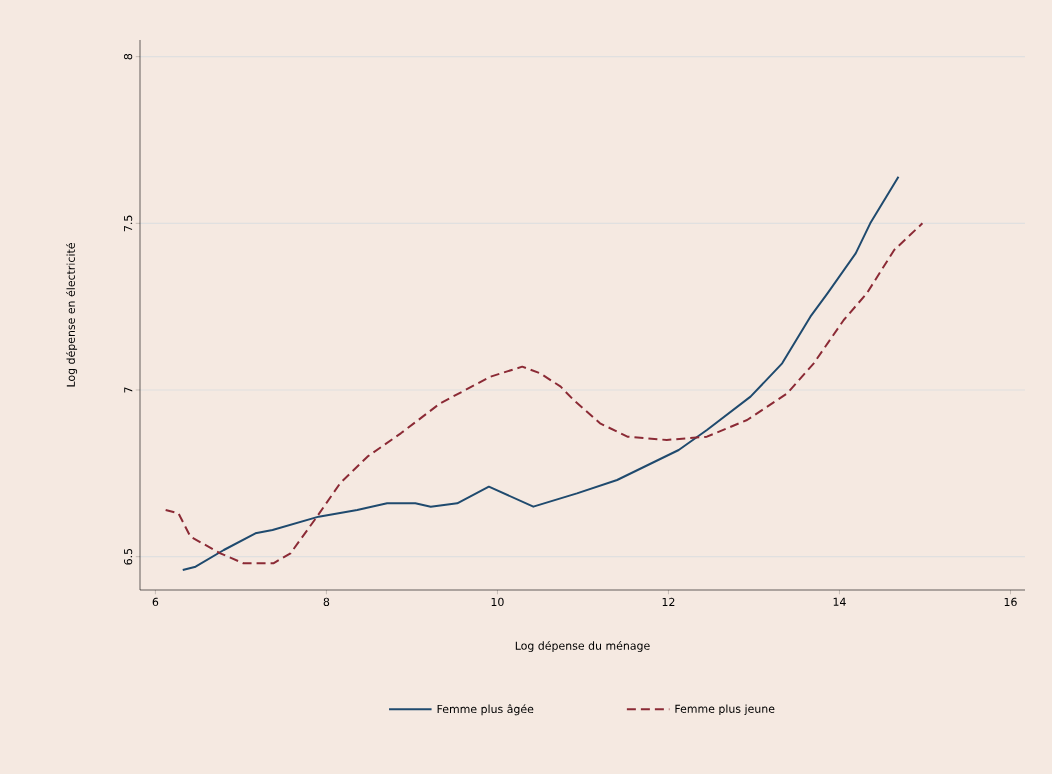 Image resolution: width=1052 pixels, height=774 pixels. What do you see at coordinates (725, 710) in the screenshot?
I see `legend-label: Femme plus jeune` at bounding box center [725, 710].